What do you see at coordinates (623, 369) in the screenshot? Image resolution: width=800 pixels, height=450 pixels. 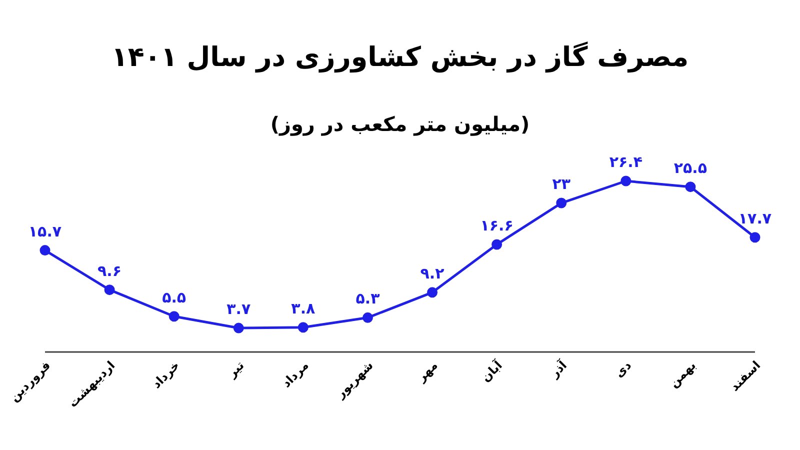 I see `x-tick-label: دی` at bounding box center [623, 369].